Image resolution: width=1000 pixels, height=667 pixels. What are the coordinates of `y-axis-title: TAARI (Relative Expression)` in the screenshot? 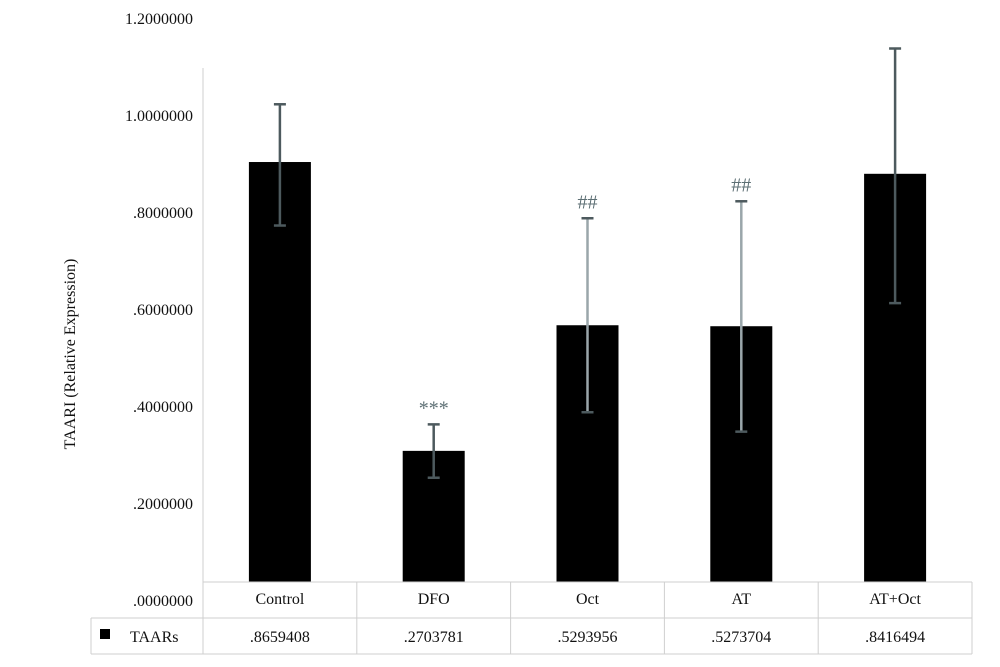 It's located at (70, 354).